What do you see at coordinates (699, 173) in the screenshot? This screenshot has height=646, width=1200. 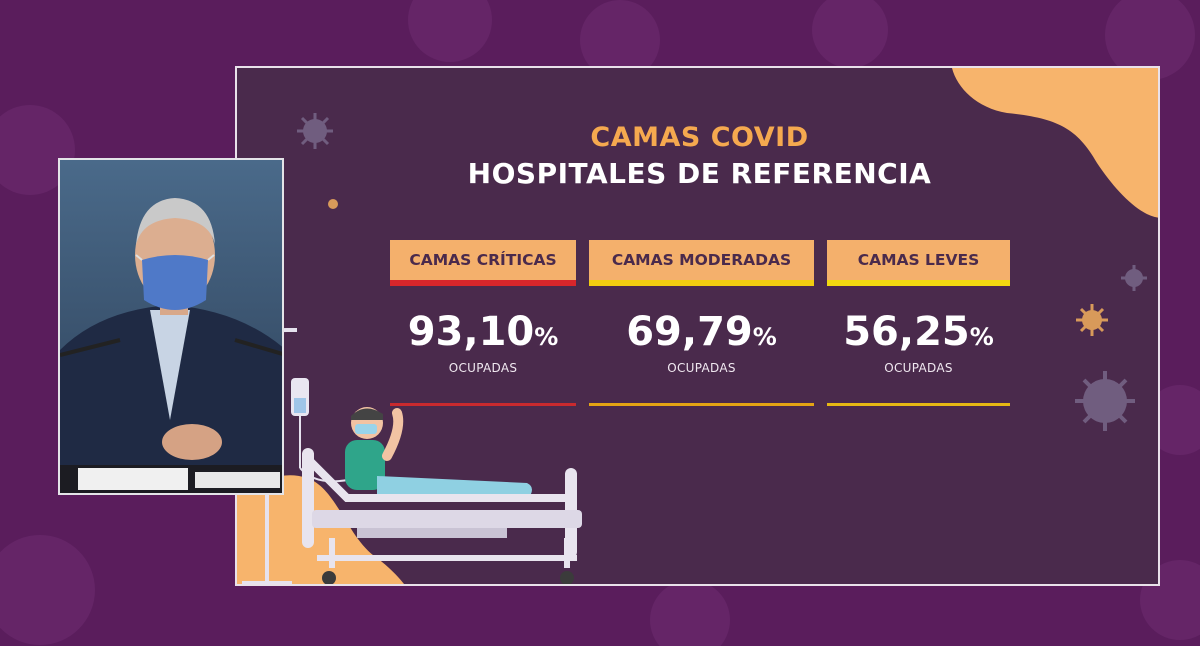 I see `slide-subtitle: HOSPITALES DE REFERENCIA` at bounding box center [699, 173].